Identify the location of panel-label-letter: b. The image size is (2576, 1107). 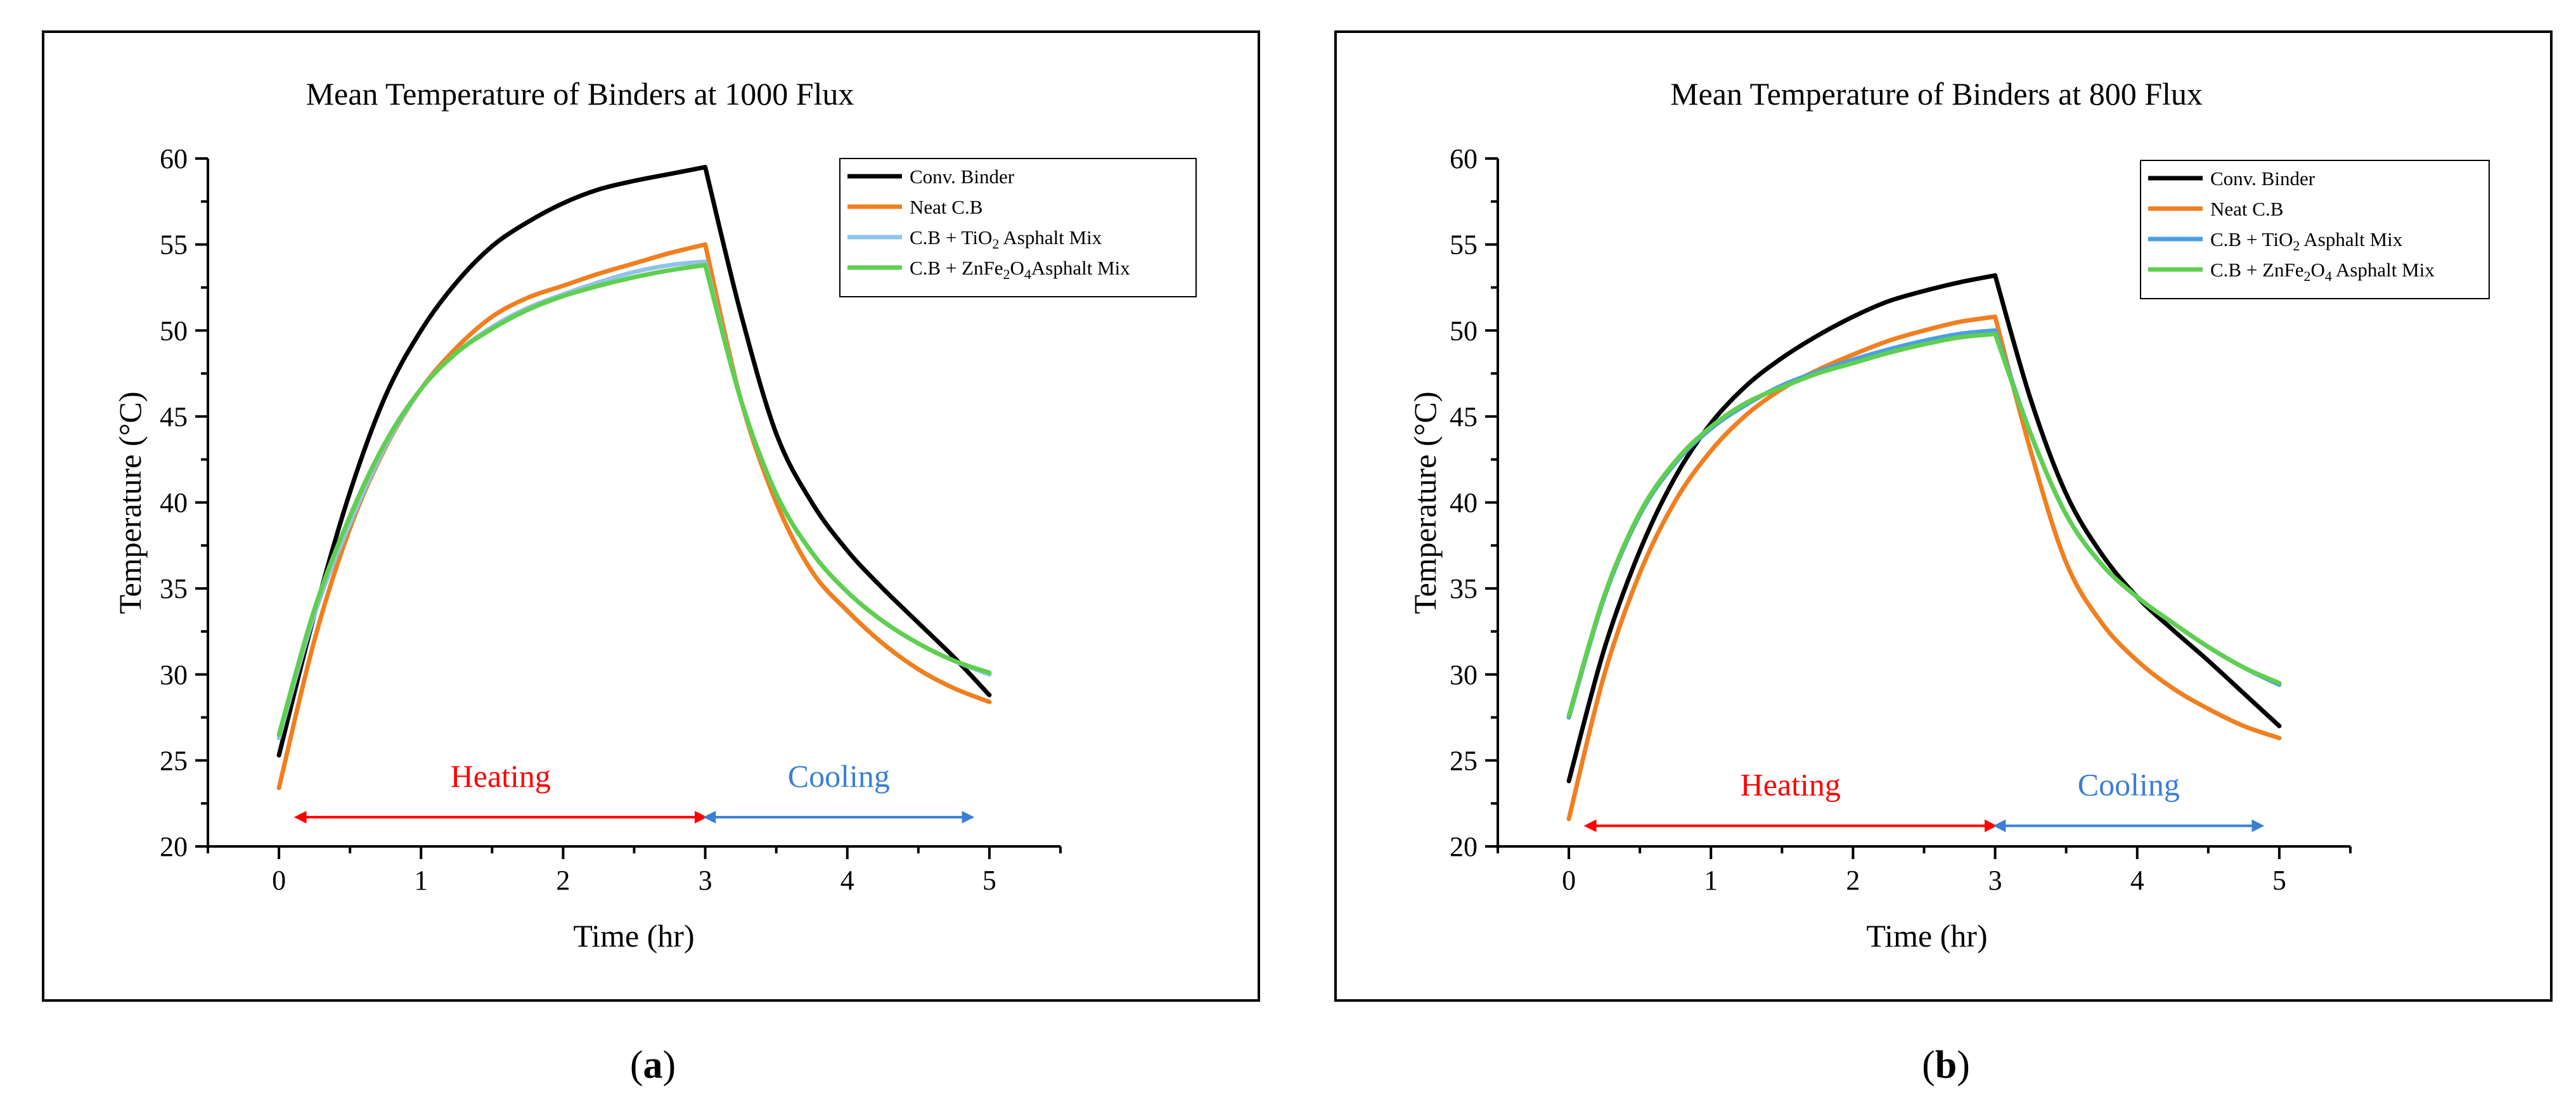
(1946, 1065).